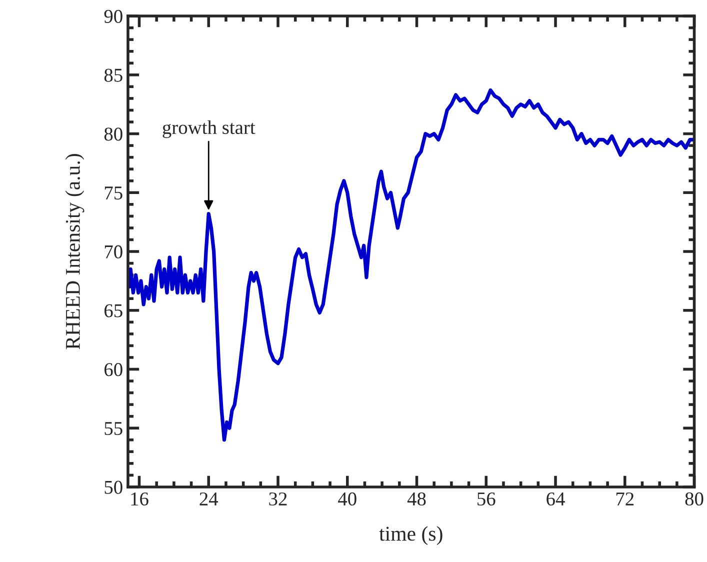 The width and height of the screenshot is (707, 562). Describe the element at coordinates (113, 311) in the screenshot. I see `y-tick-label: 65` at that location.